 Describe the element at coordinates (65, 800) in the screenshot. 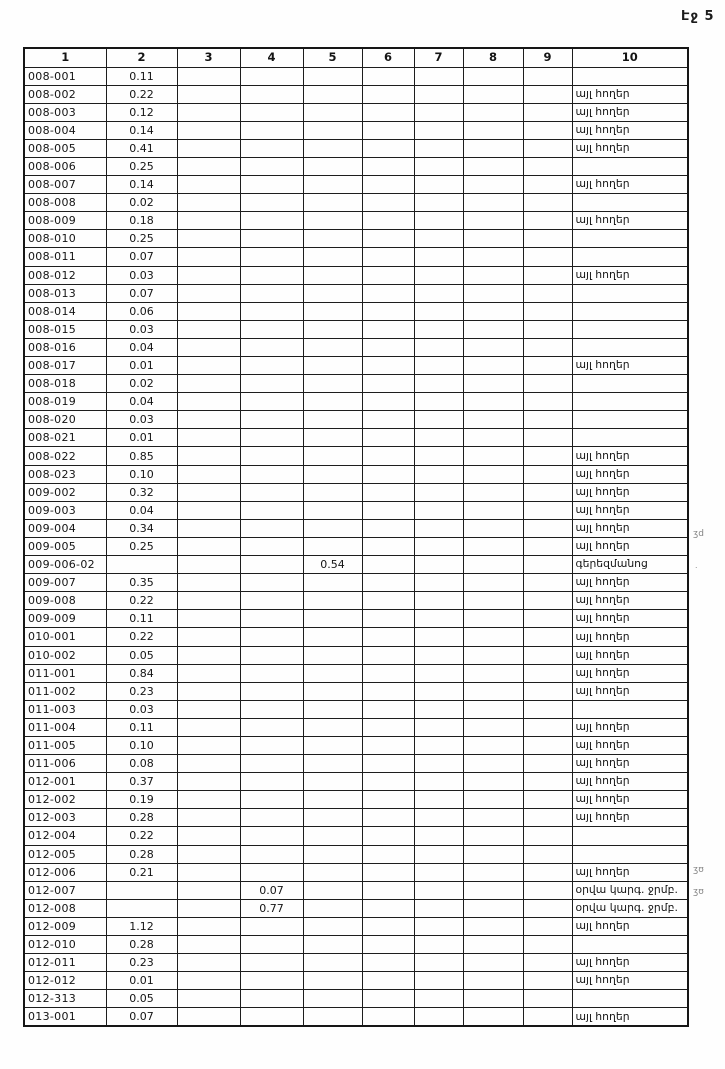

I see `parcel-code-cell: 012-002` at that location.